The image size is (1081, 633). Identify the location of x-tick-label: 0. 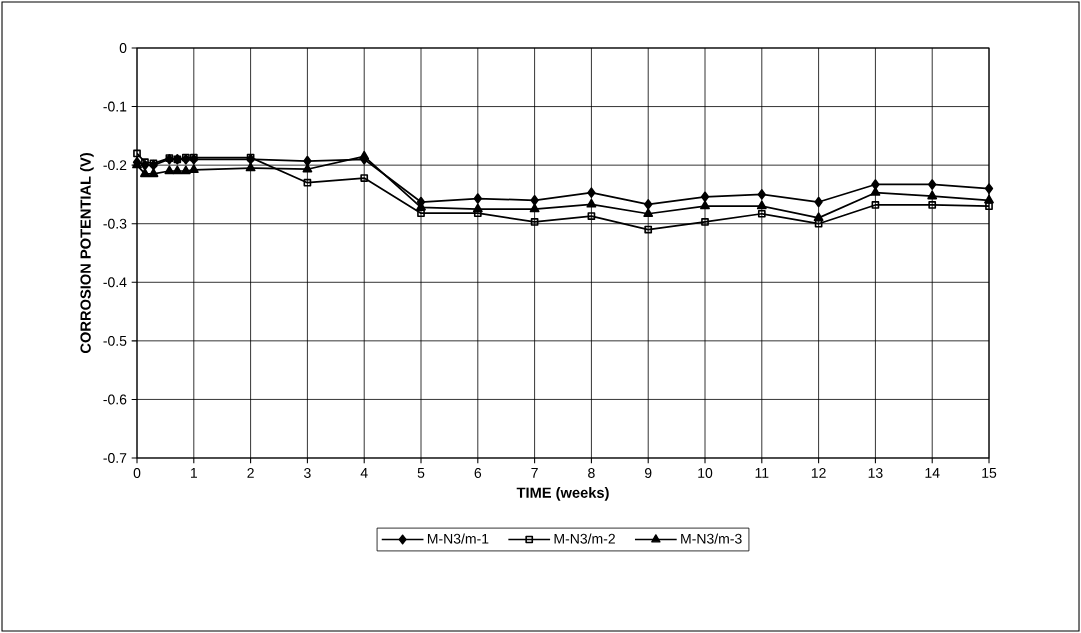
(137, 473).